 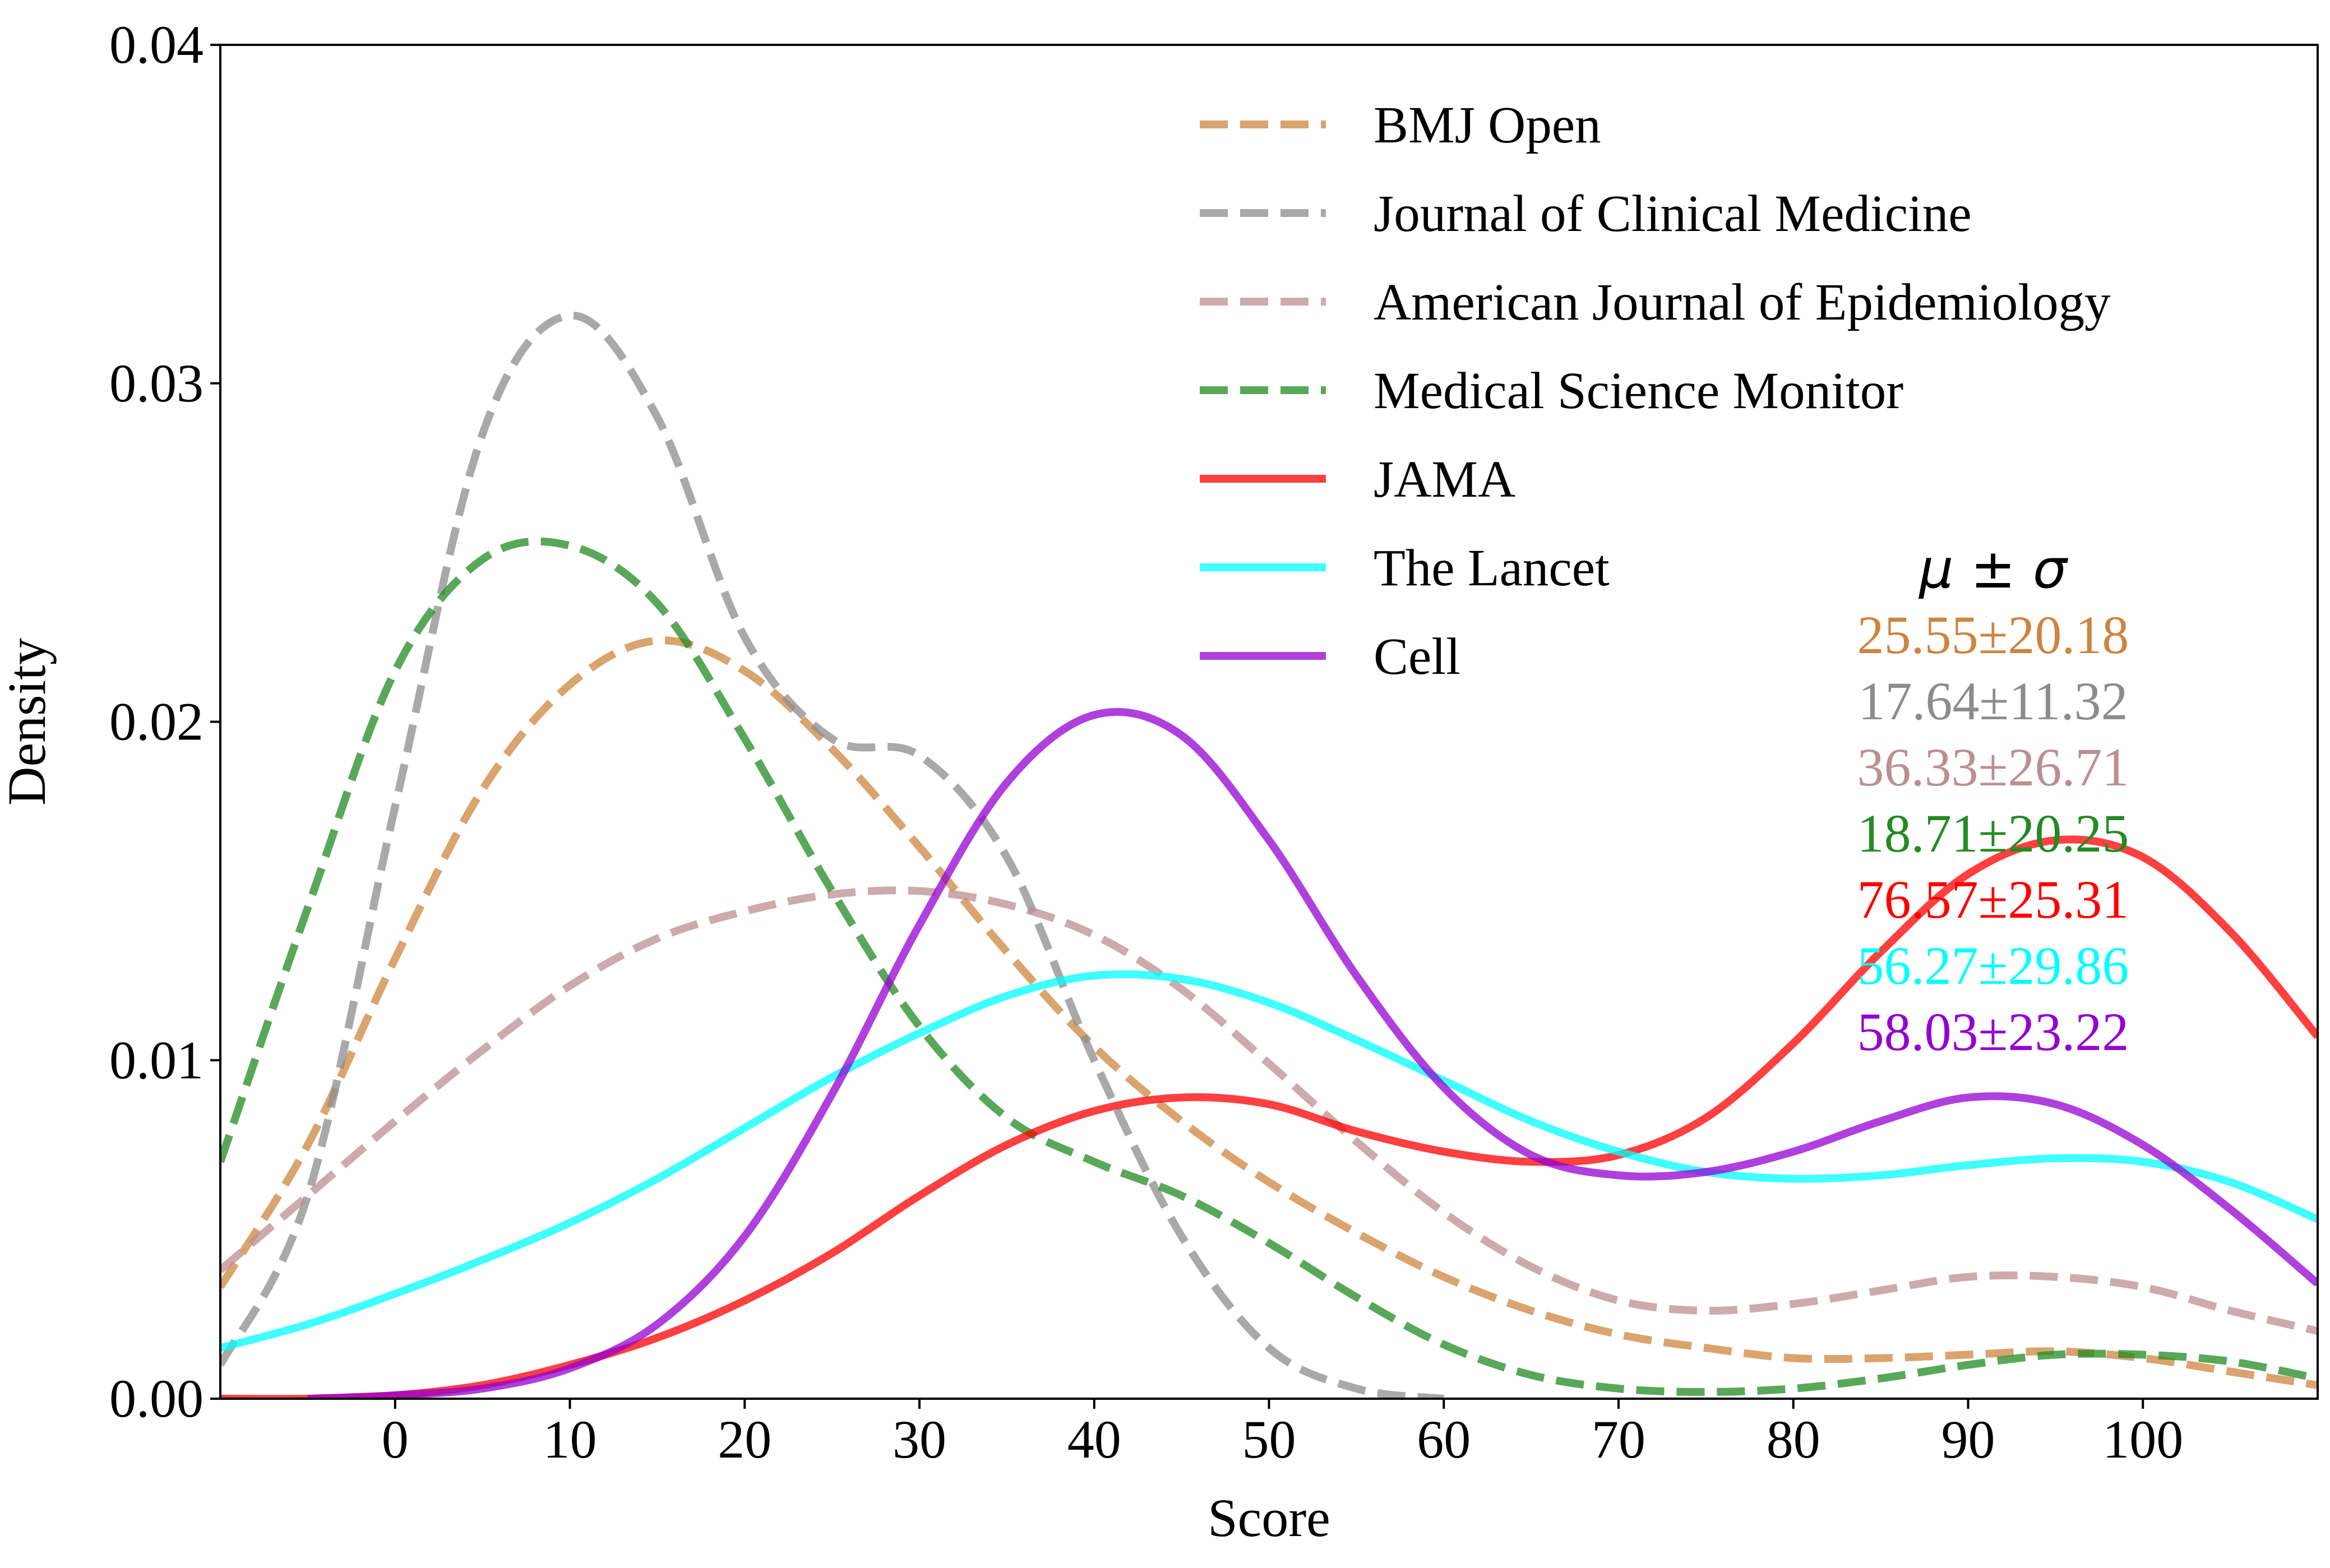 I want to click on x-tick-label: 90, so click(x=1968, y=1439).